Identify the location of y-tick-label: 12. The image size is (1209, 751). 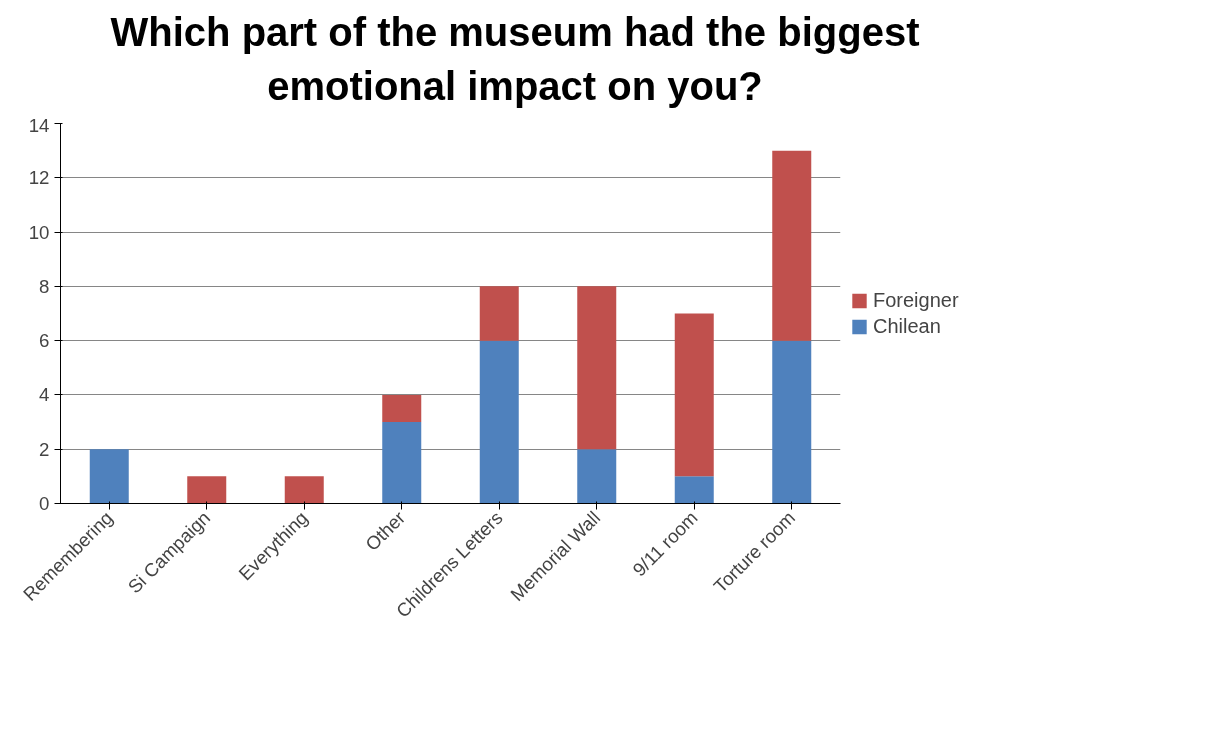
(39, 178).